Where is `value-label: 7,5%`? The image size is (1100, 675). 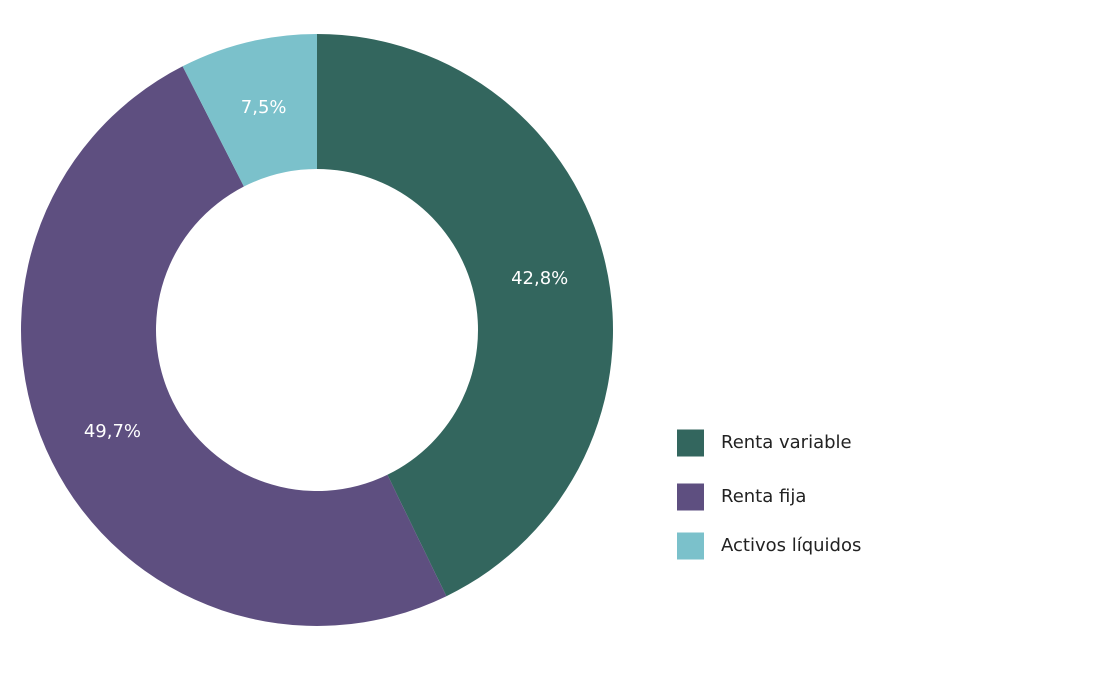 value-label: 7,5% is located at coordinates (264, 107).